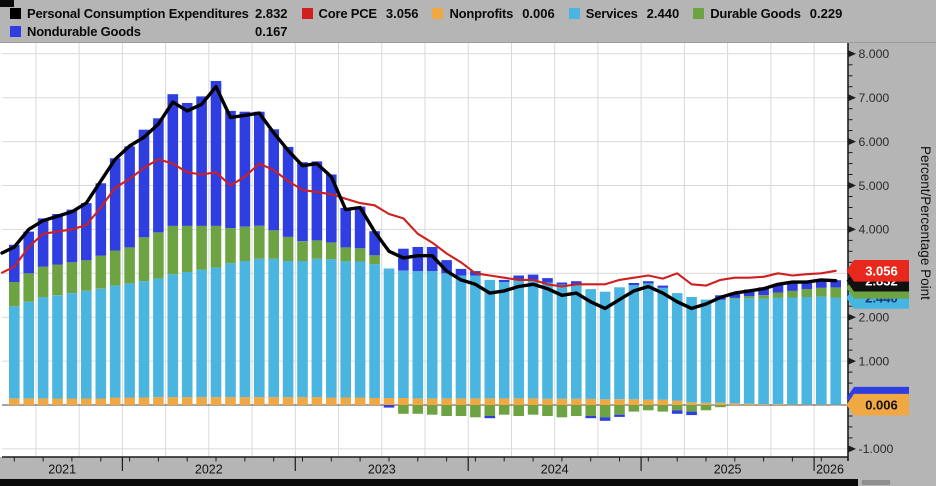 The image size is (936, 486). Describe the element at coordinates (874, 230) in the screenshot. I see `y-tick-label: 4.000` at that location.